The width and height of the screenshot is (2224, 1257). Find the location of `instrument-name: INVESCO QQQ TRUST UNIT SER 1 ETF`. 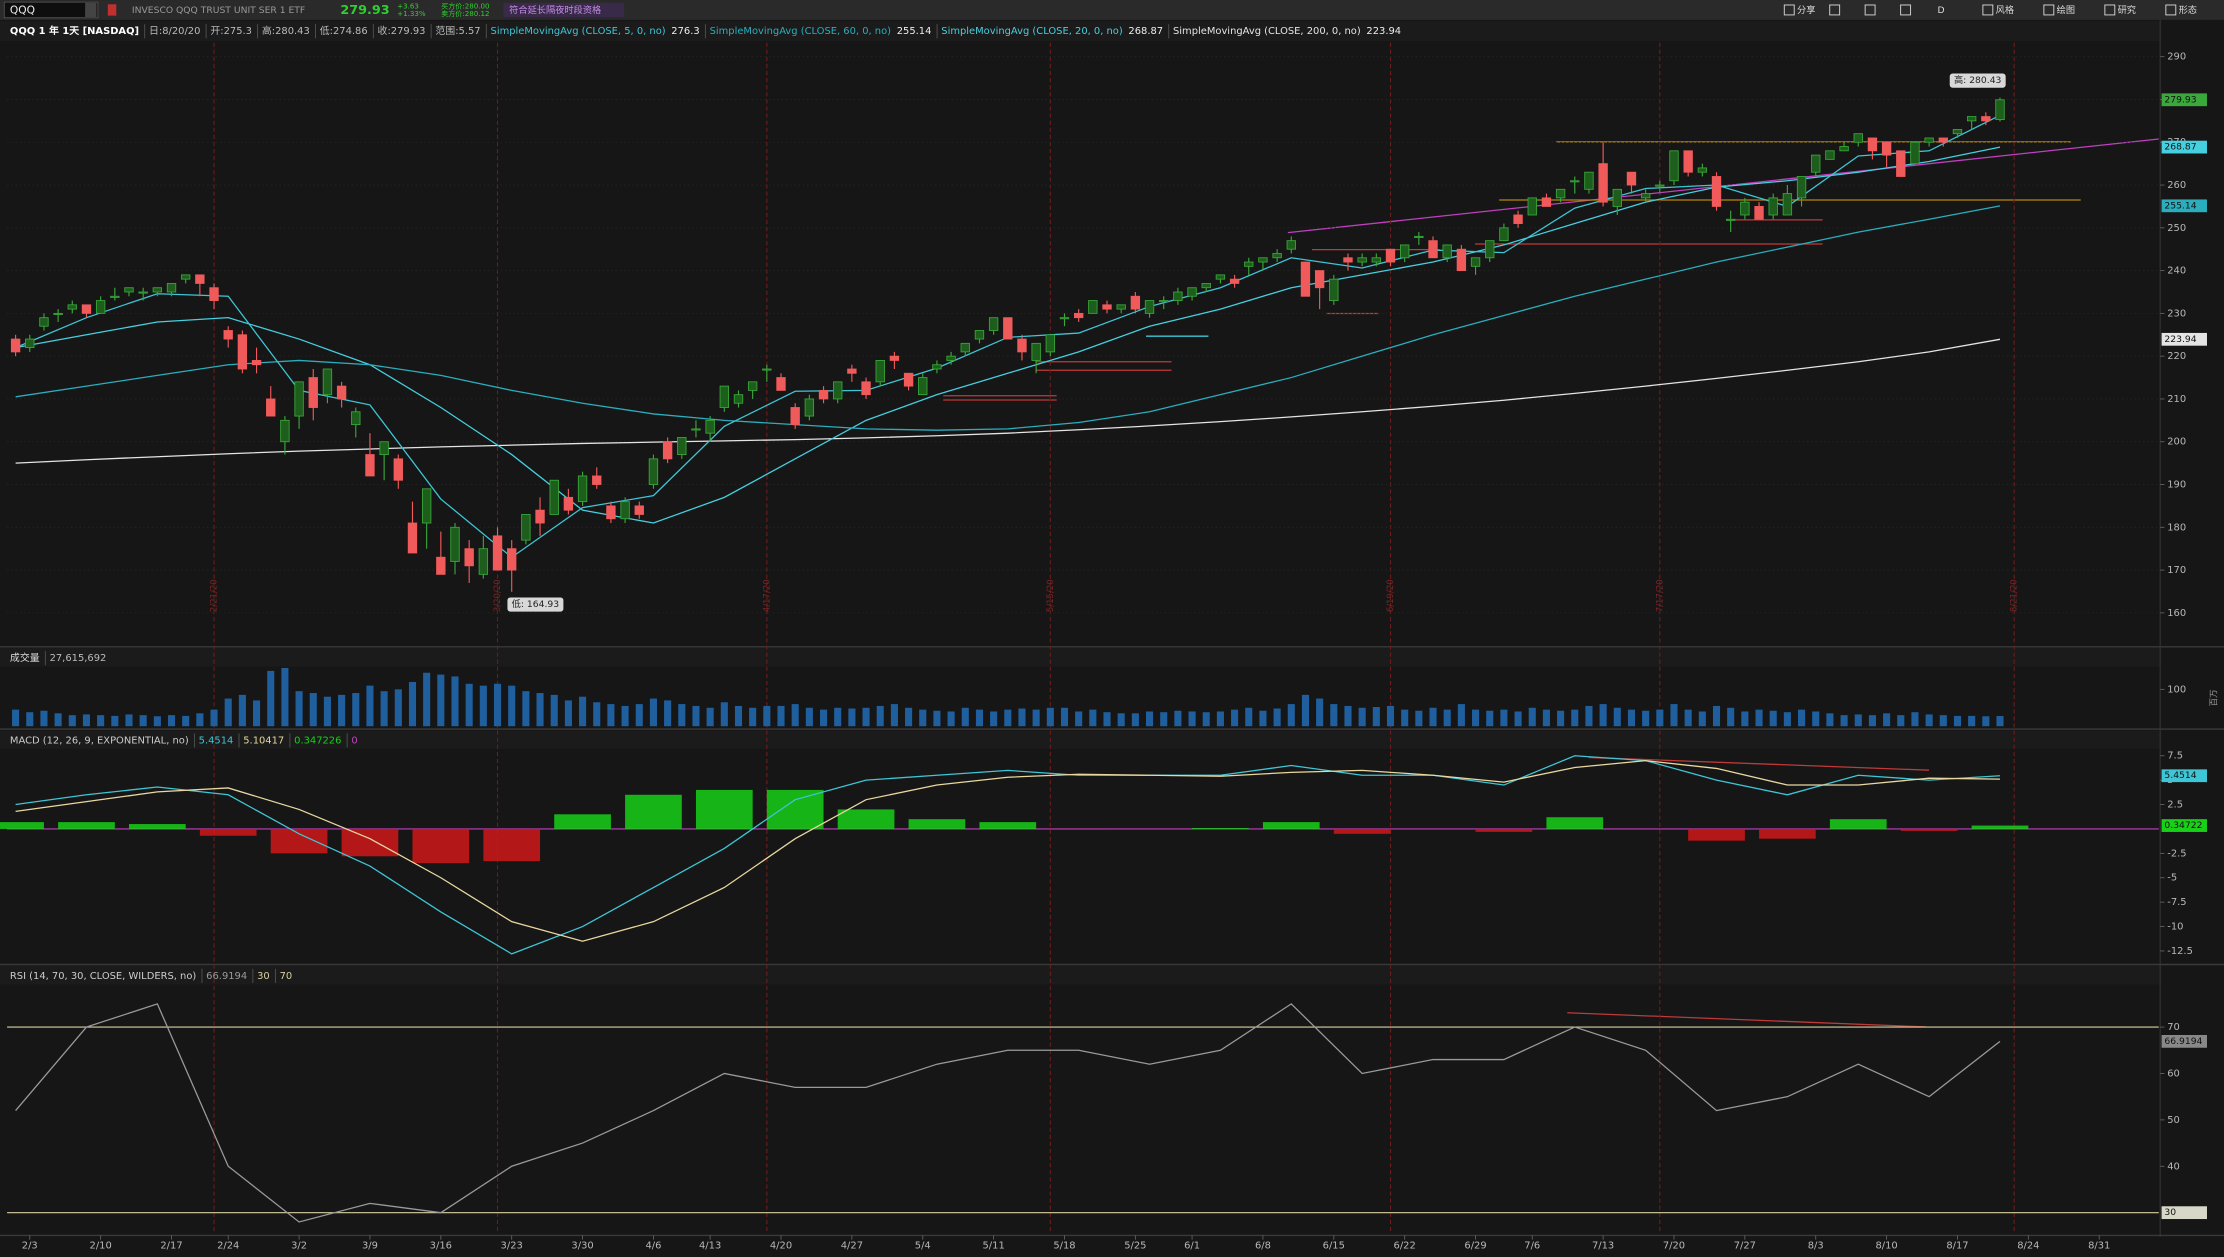

instrument-name: INVESCO QQQ TRUST UNIT SER 1 ETF is located at coordinates (218, 10).